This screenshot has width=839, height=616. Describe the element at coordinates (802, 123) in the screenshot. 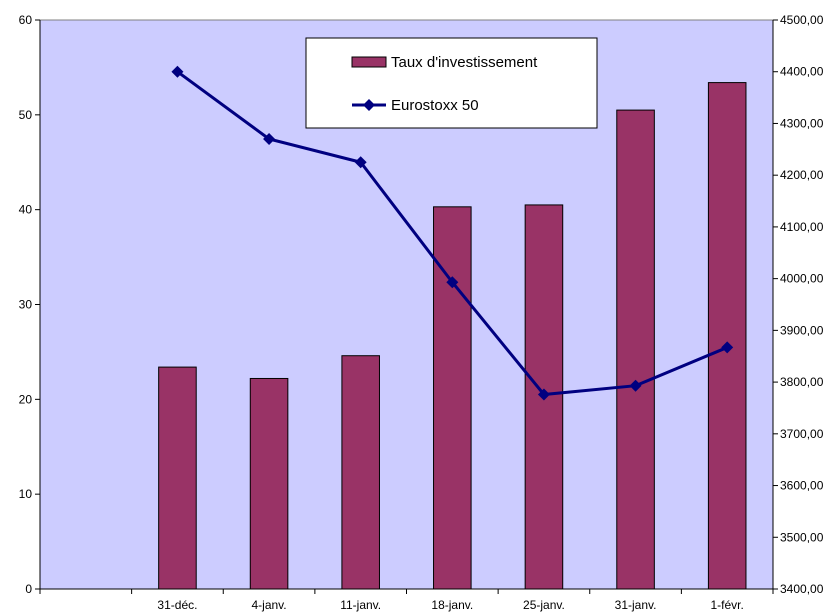

I see `right-tick-label-9: 4300,00` at that location.